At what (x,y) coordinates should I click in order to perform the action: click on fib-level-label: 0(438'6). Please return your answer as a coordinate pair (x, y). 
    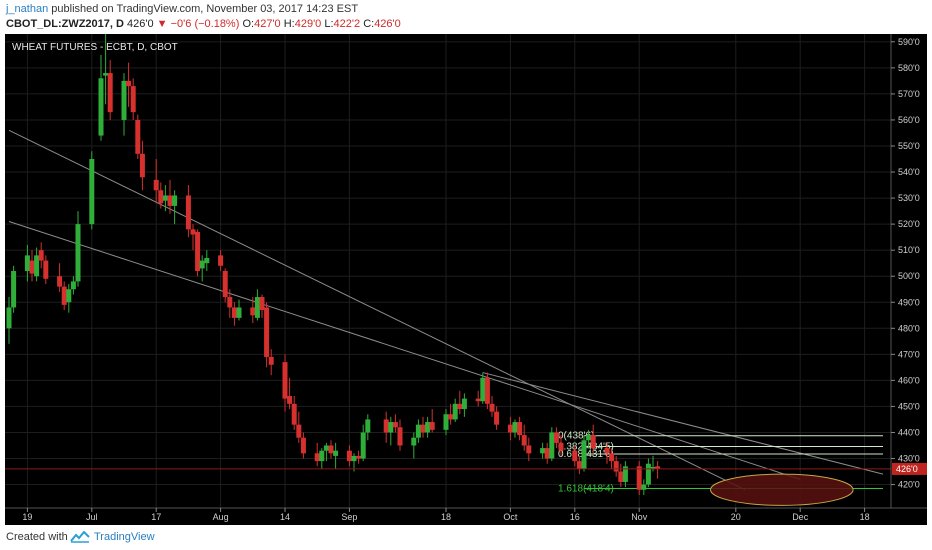
    Looking at the image, I should click on (576, 436).